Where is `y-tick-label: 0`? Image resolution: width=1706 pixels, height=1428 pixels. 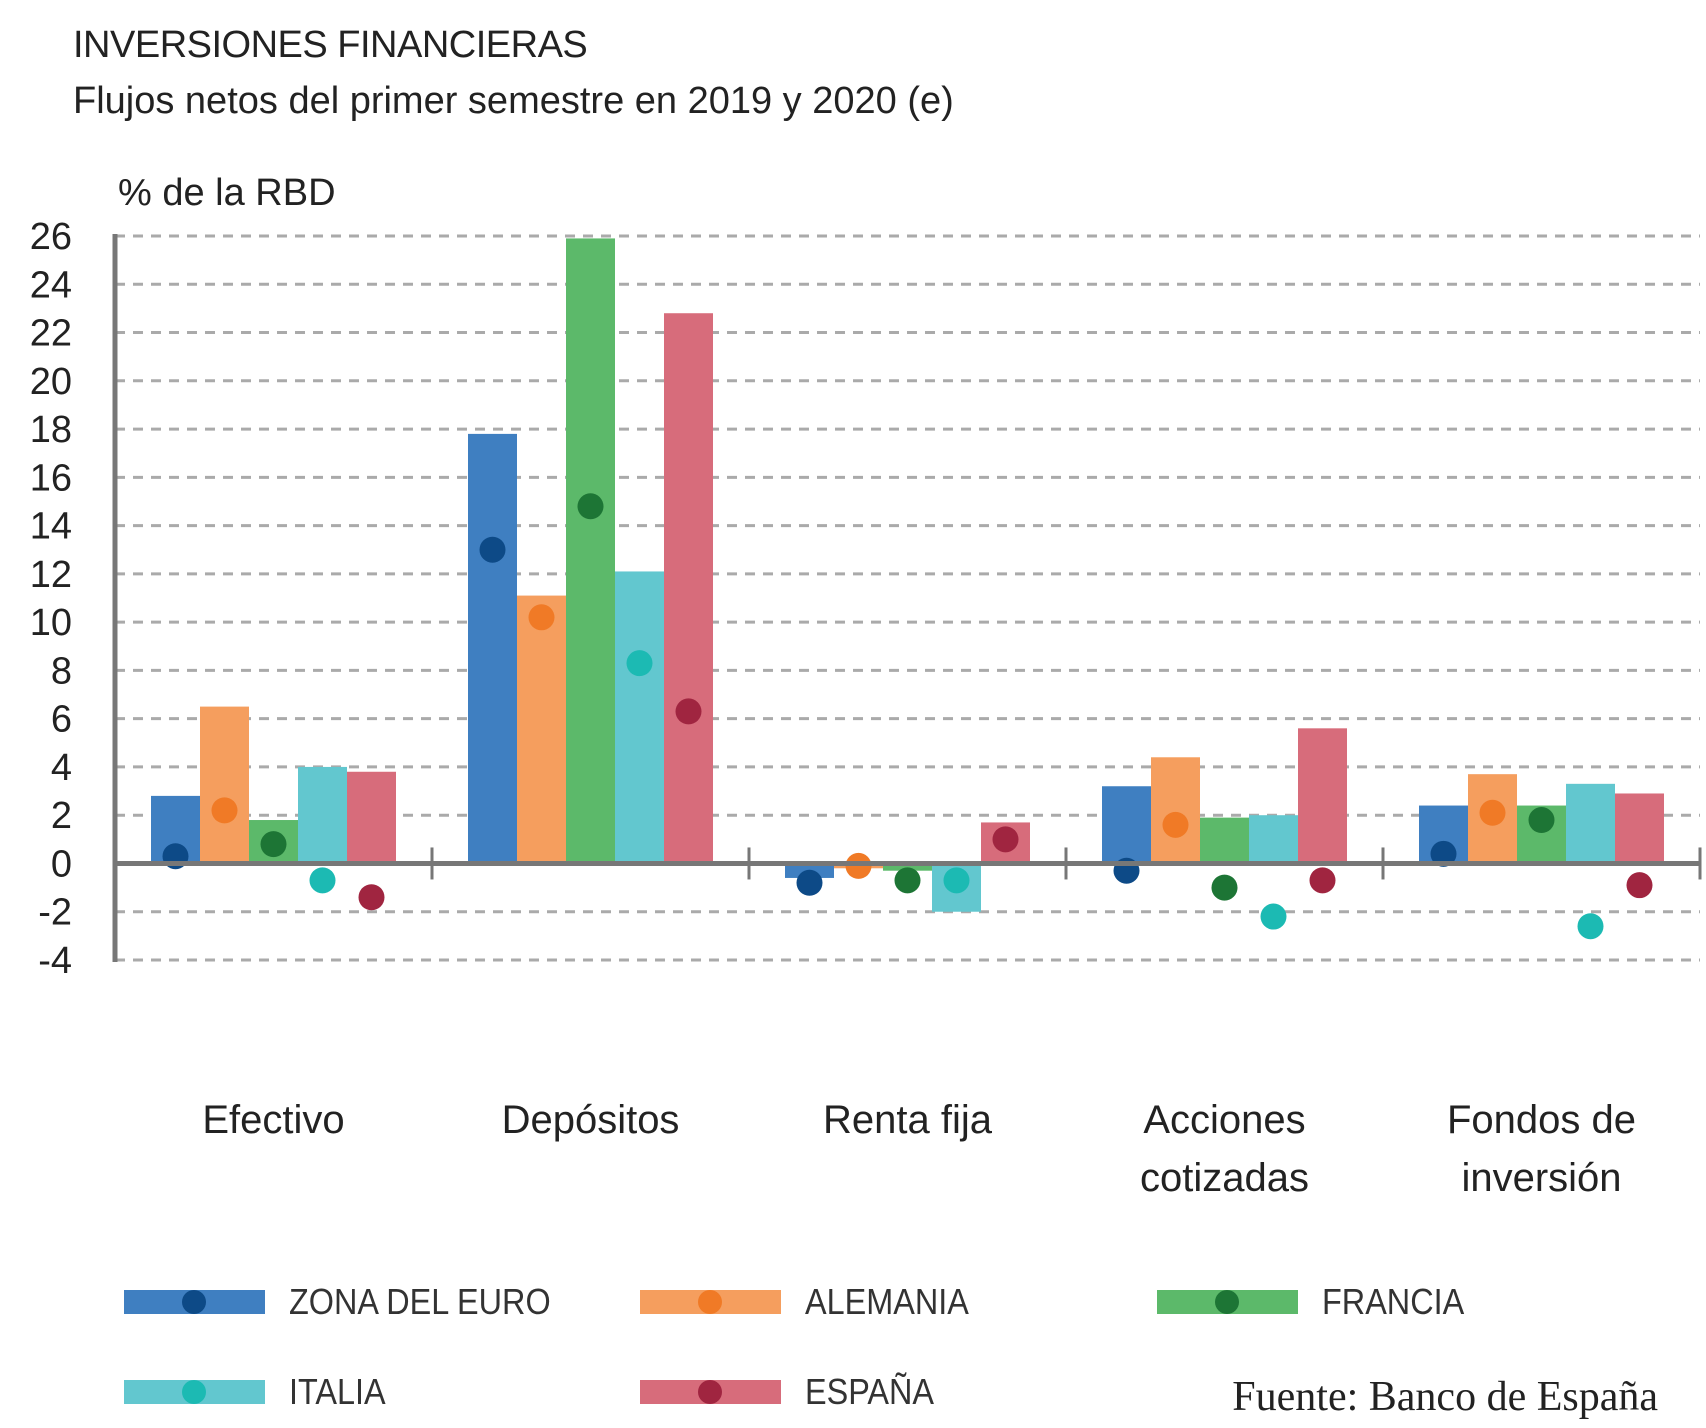 y-tick-label: 0 is located at coordinates (61, 864).